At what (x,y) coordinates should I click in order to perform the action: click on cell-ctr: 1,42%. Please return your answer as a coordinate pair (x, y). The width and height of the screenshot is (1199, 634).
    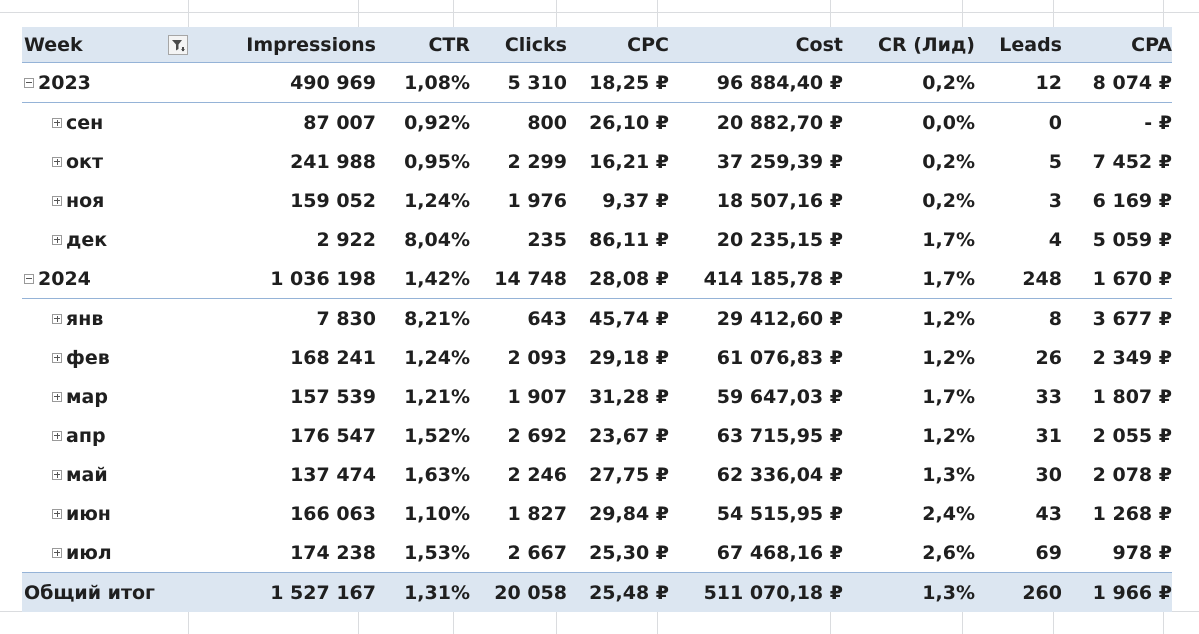
    Looking at the image, I should click on (437, 278).